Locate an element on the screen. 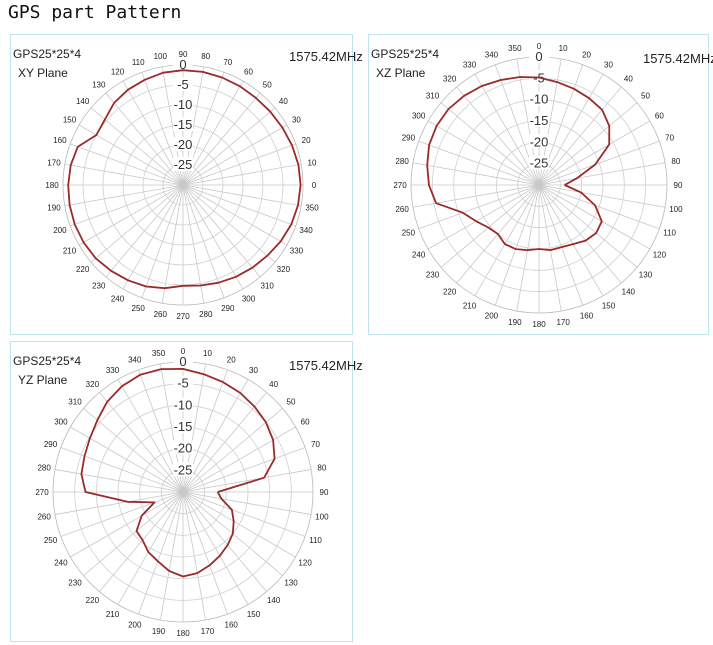 Image resolution: width=713 pixels, height=645 pixels. angle-tick-label: 70 is located at coordinates (669, 137).